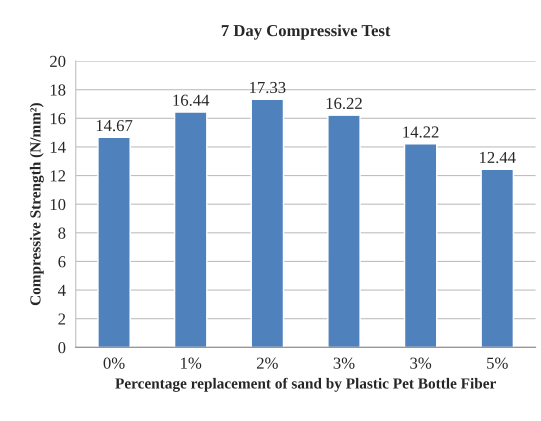 This screenshot has width=541, height=421. Describe the element at coordinates (114, 363) in the screenshot. I see `x-tick-label: 0%` at that location.